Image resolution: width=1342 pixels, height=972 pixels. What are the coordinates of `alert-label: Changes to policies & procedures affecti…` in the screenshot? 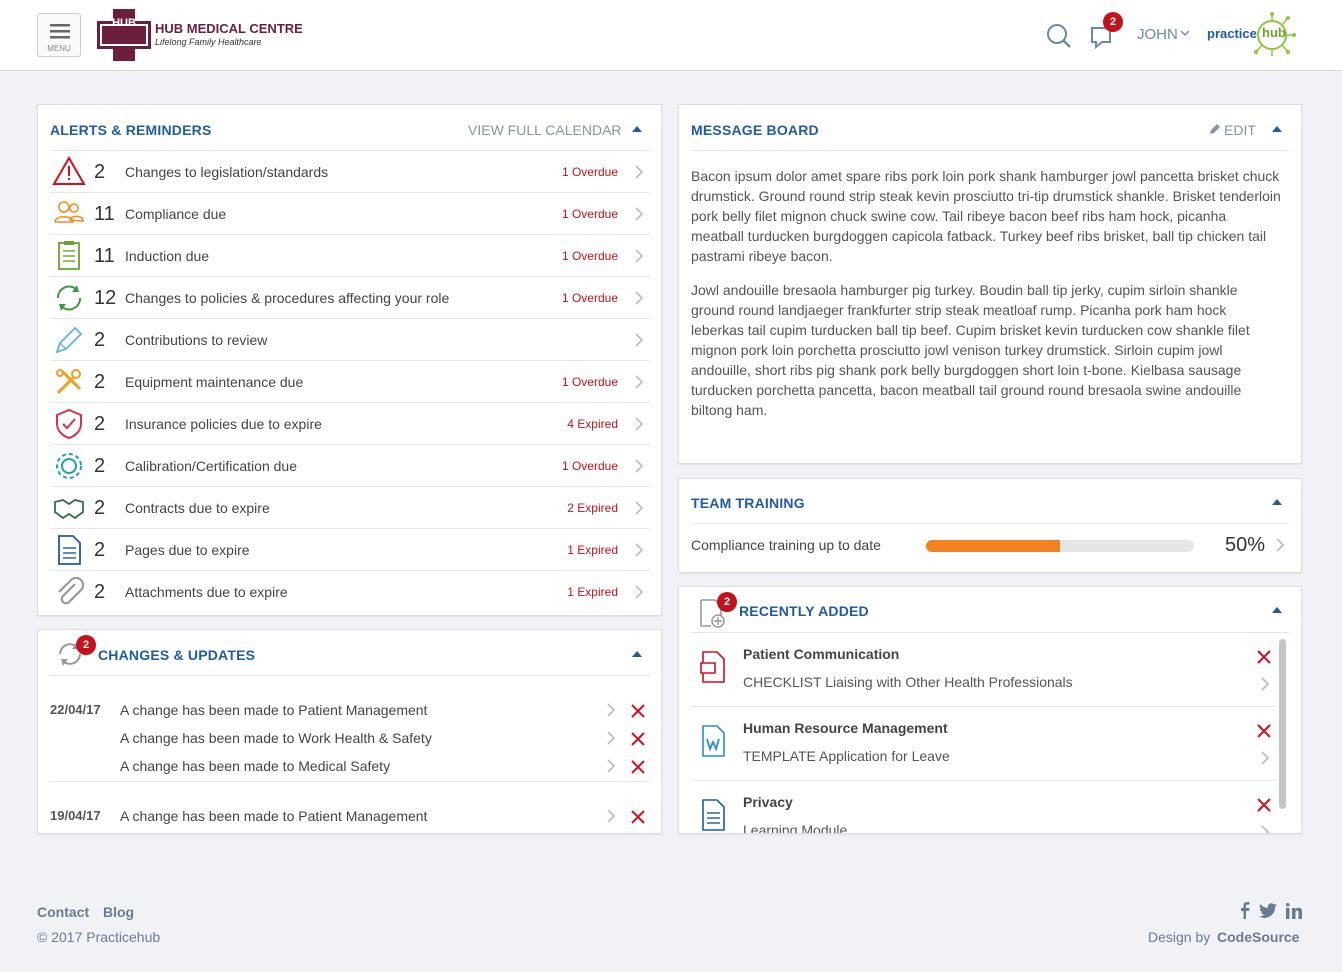 It's located at (287, 298).